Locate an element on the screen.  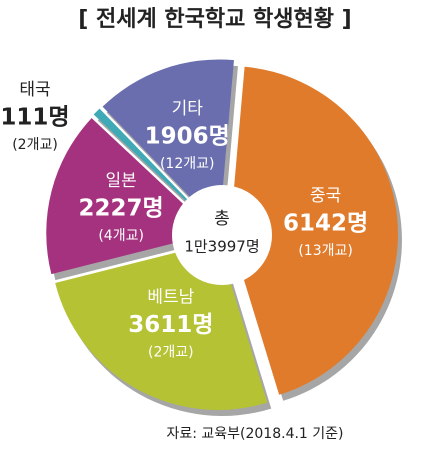
school-count: (4개교) is located at coordinates (121, 236).